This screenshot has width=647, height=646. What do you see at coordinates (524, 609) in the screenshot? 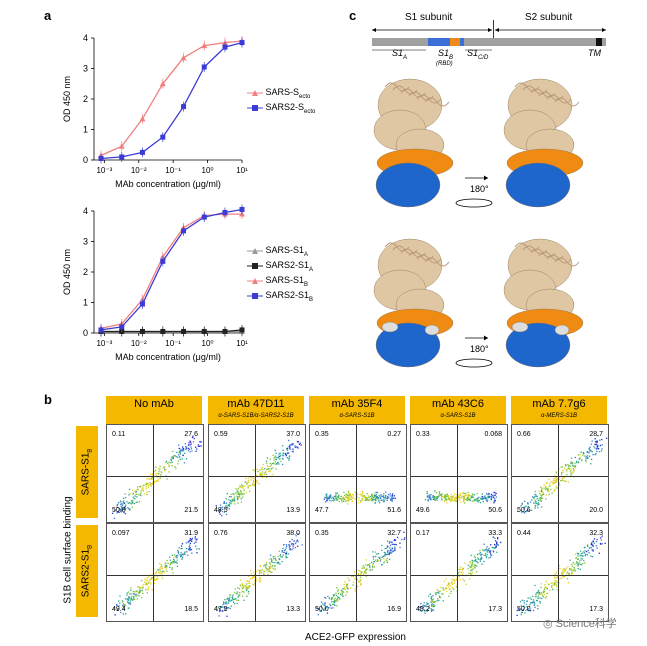
I see `quadrant-percentage-bl: 50.0` at bounding box center [524, 609].